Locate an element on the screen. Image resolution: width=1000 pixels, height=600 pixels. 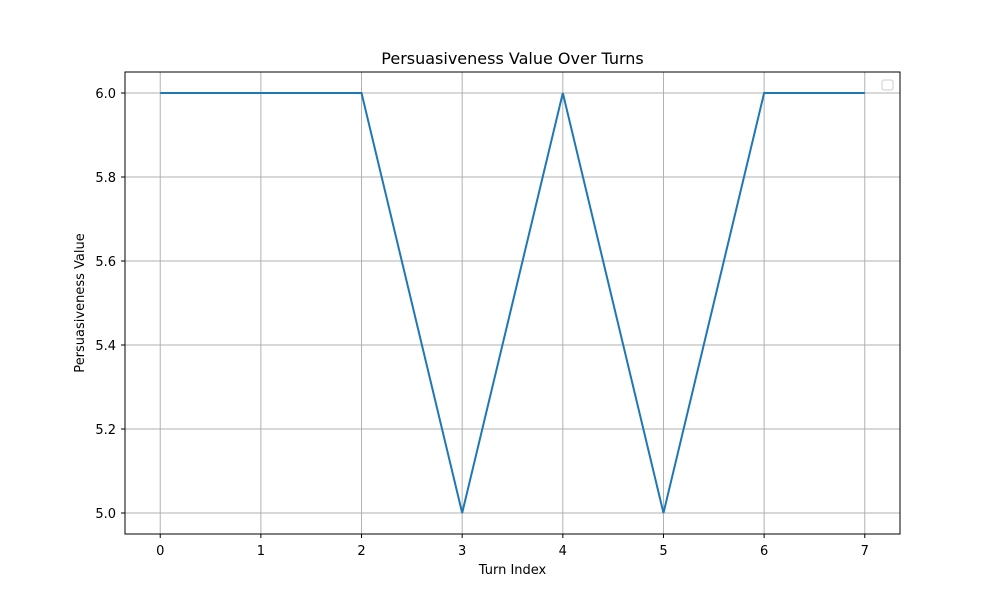
legend-box is located at coordinates (887, 85).